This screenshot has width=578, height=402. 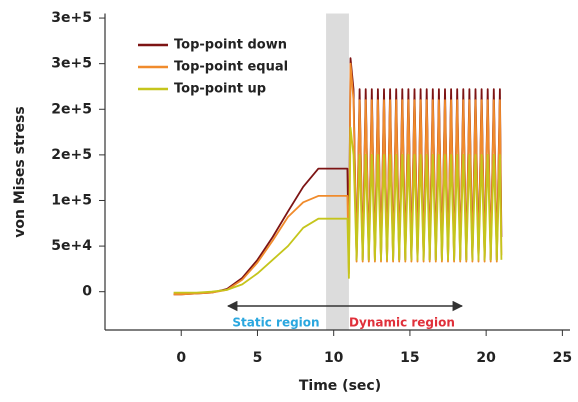 I want to click on shaded-region, so click(x=337, y=171).